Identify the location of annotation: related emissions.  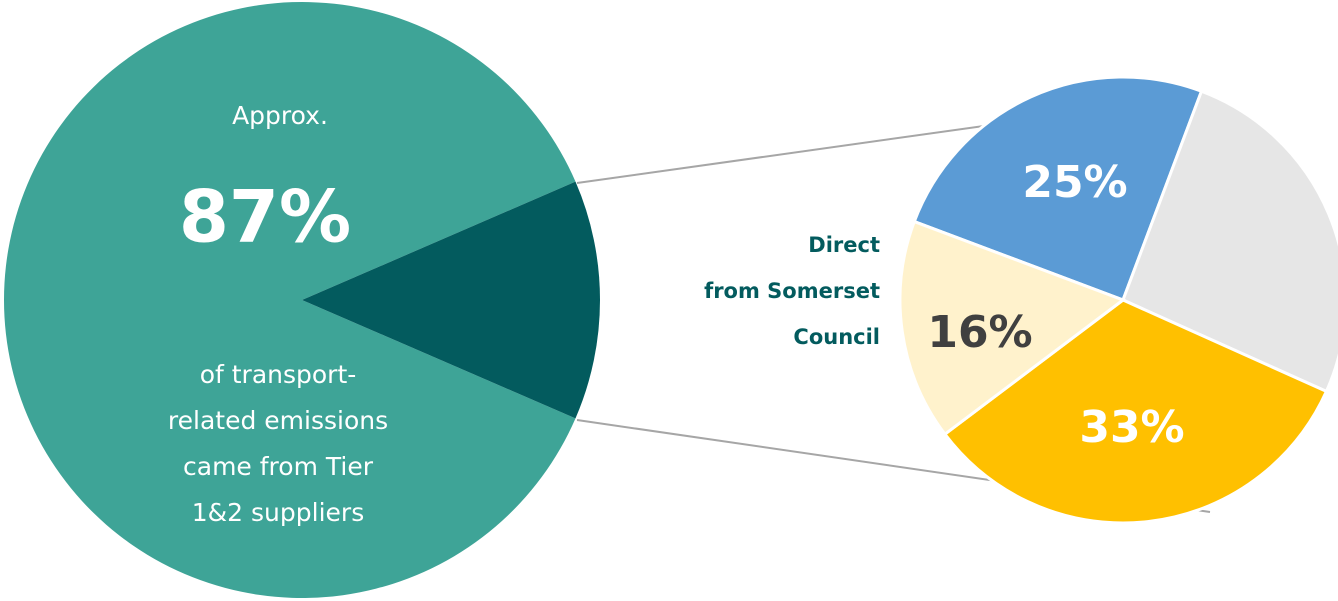
(278, 420).